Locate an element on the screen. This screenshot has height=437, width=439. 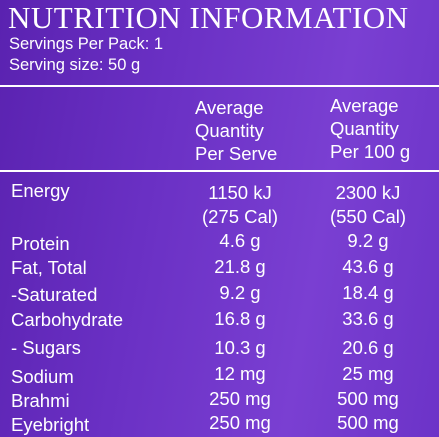
column-header-per-100g: Average Quantity Per 100 g is located at coordinates (370, 128).